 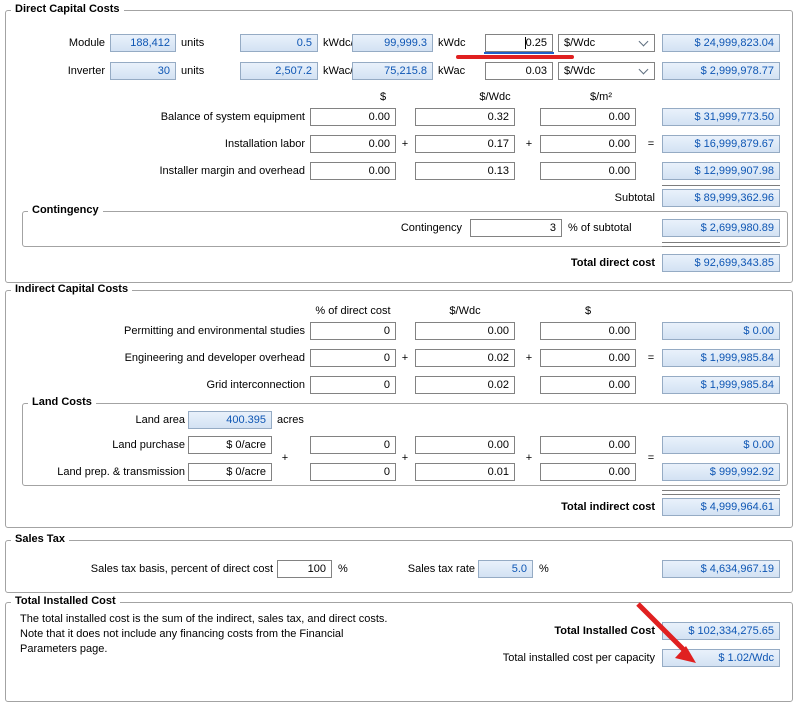 I want to click on land-area-label: Land area, so click(x=160, y=420).